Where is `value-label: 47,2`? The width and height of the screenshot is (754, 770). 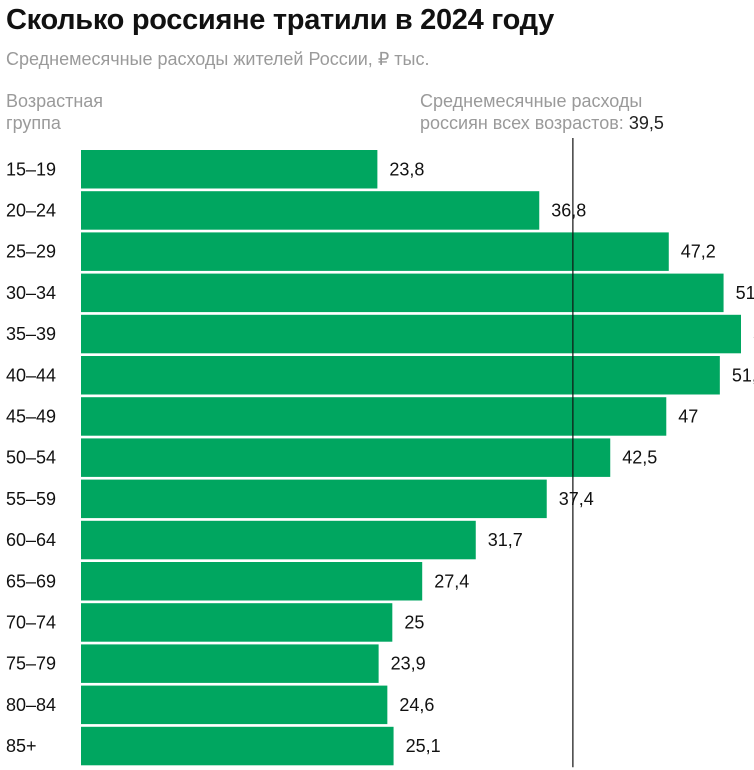
value-label: 47,2 is located at coordinates (698, 252).